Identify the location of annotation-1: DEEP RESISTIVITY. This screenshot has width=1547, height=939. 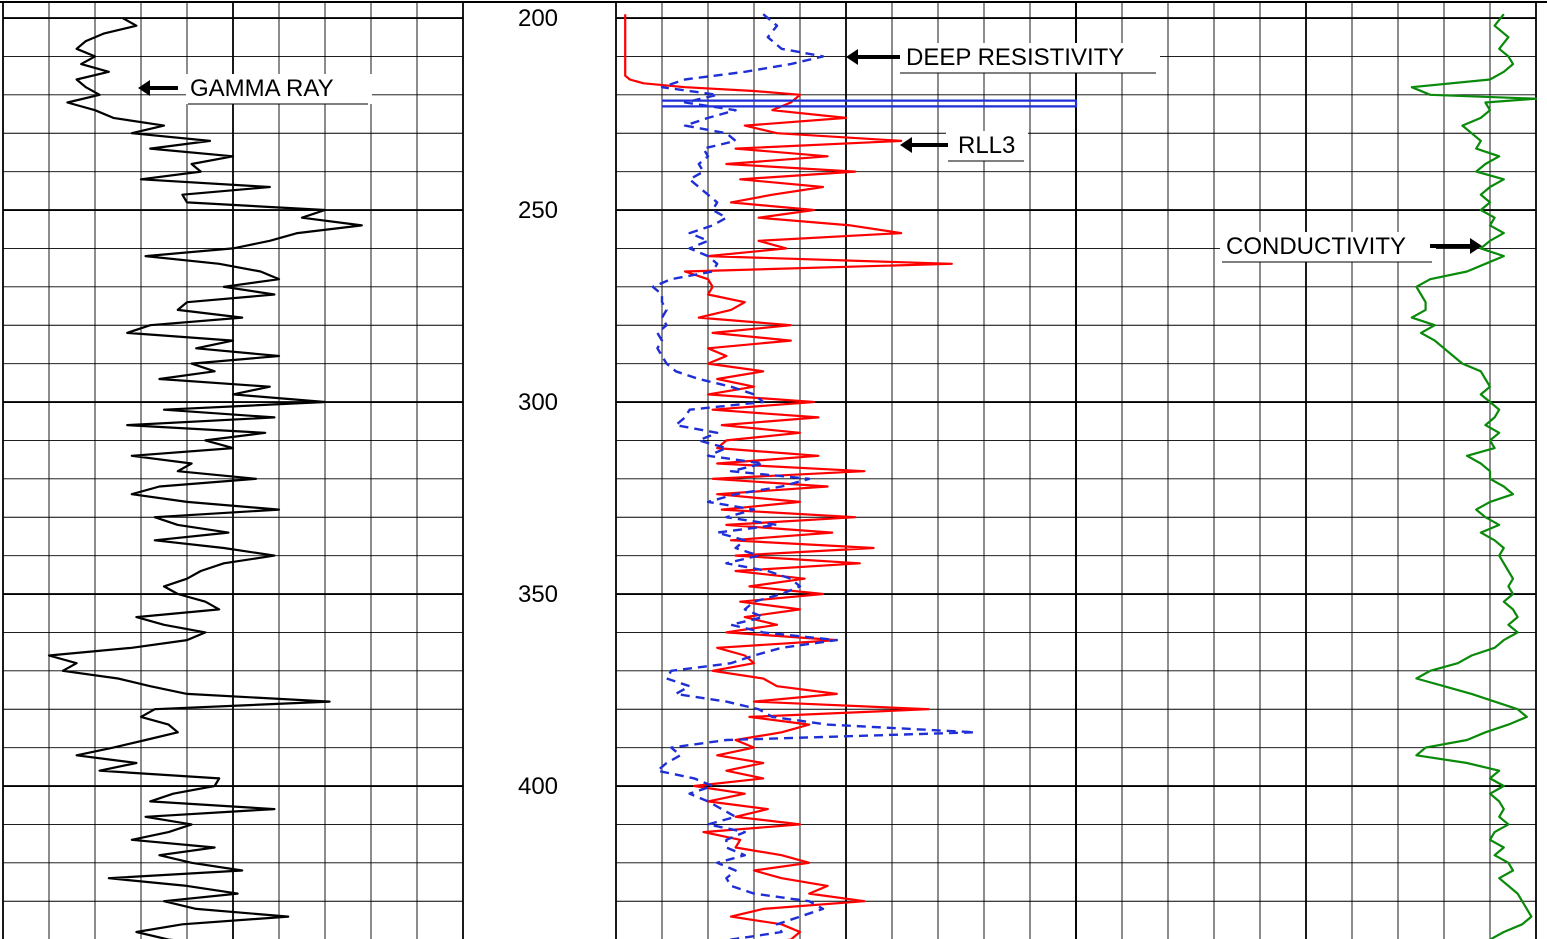
(1003, 58).